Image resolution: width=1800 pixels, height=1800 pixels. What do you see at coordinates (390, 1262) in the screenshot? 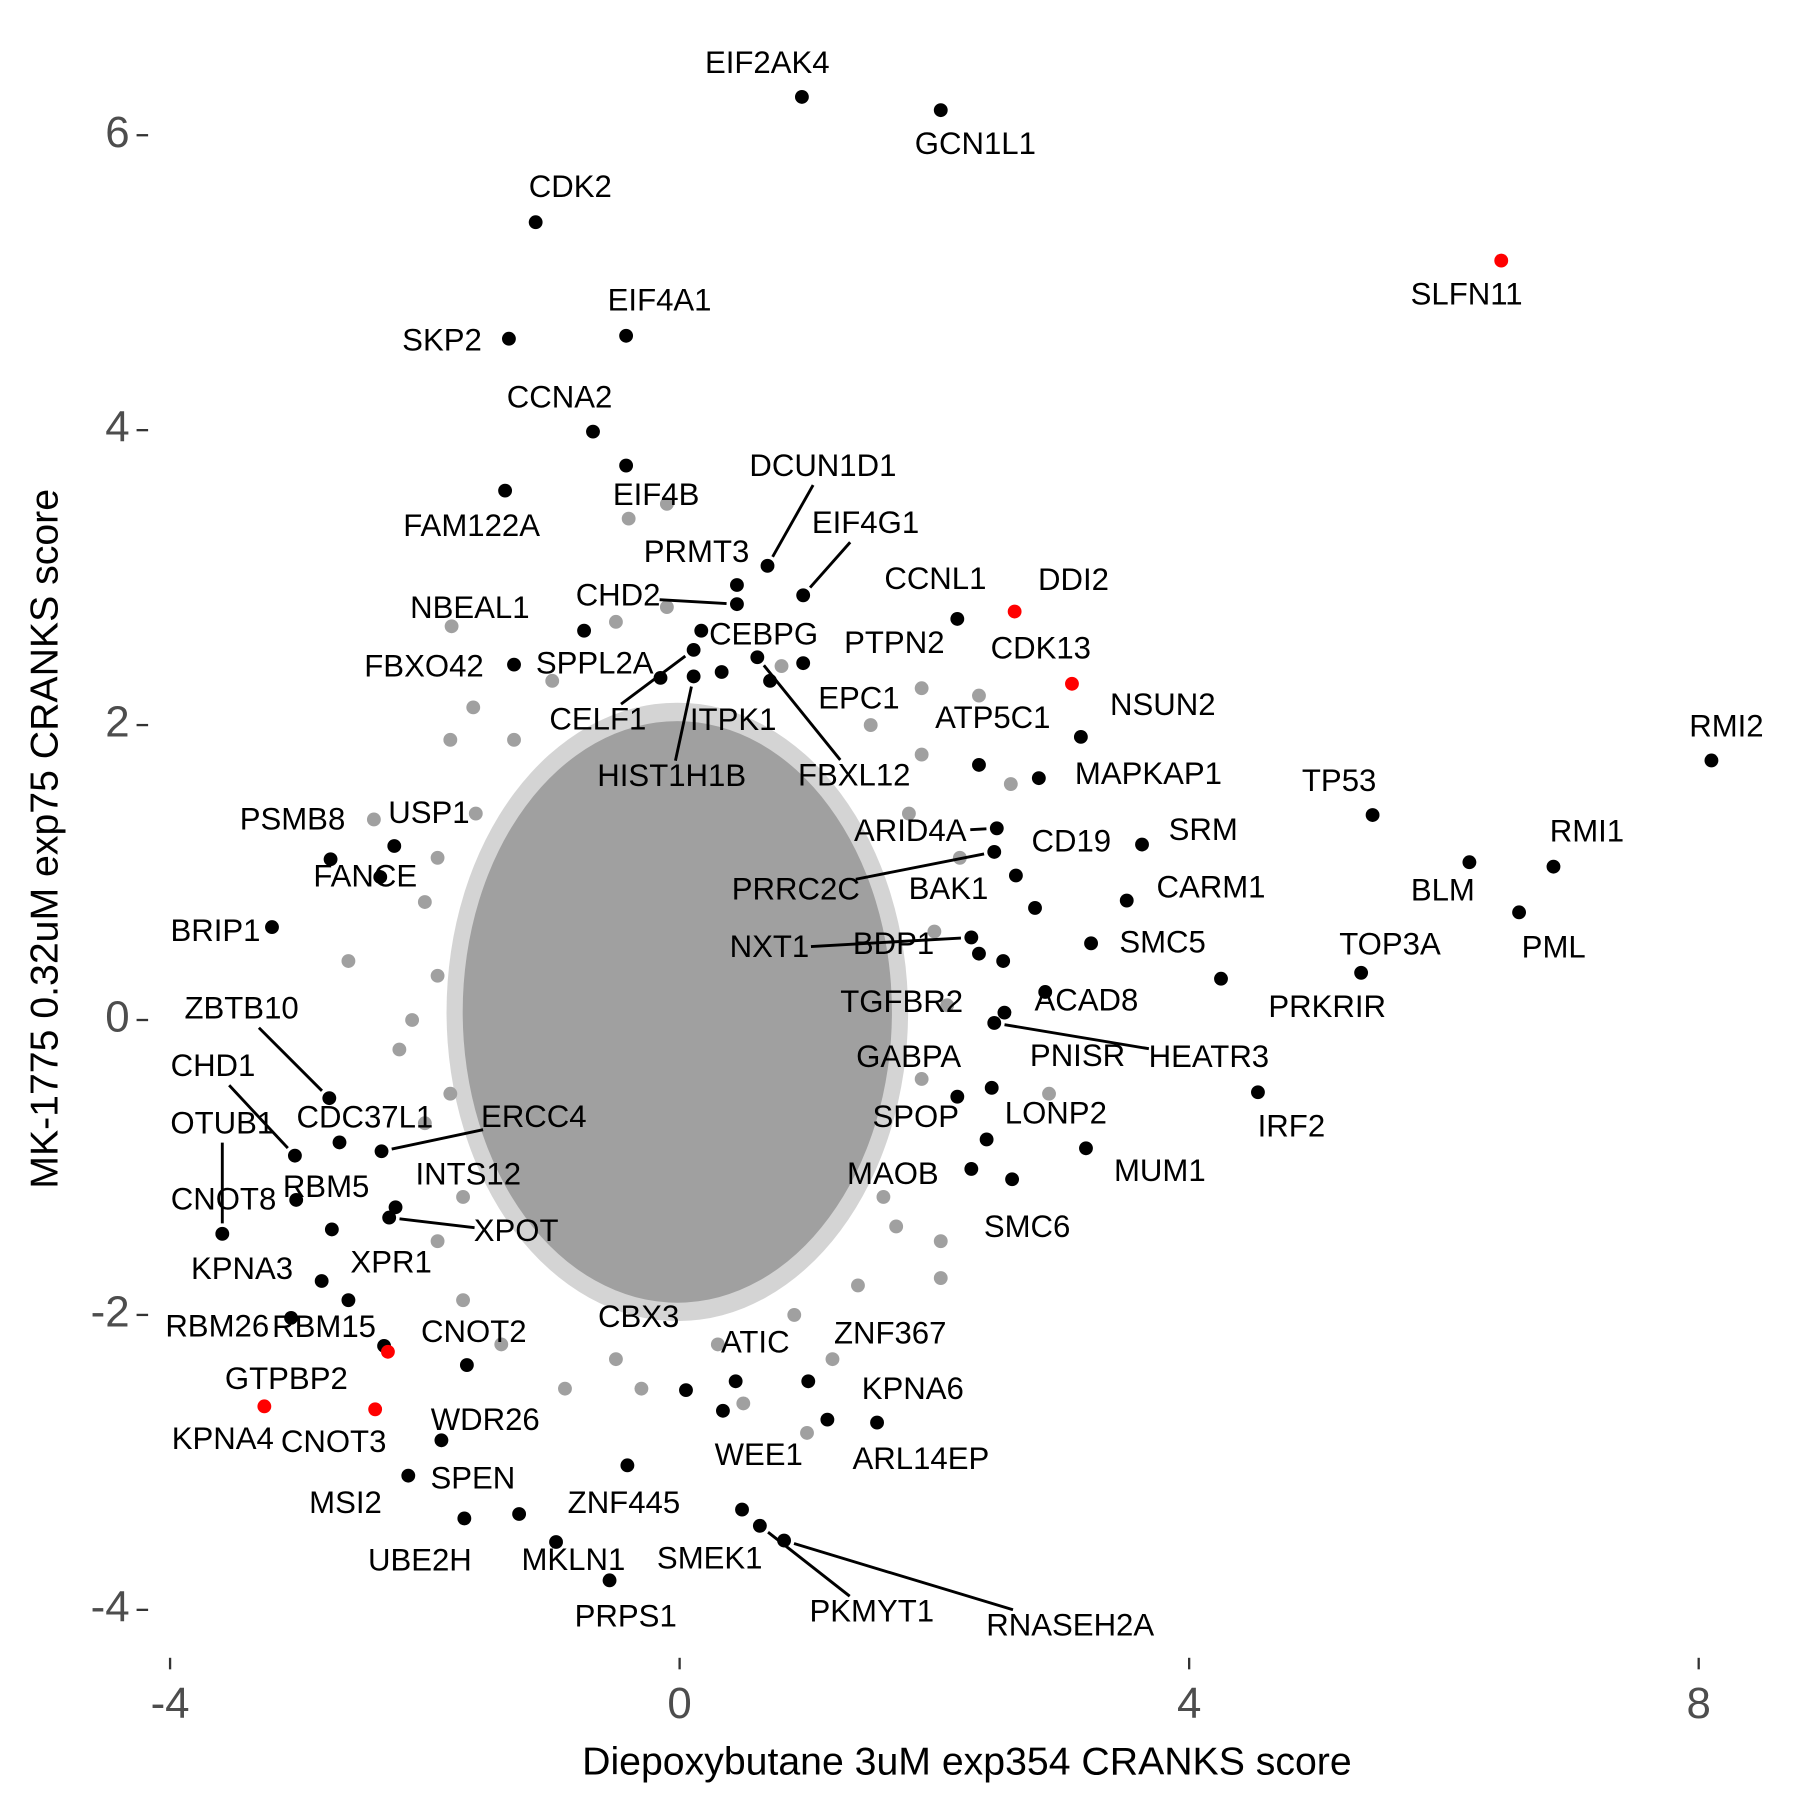
I see `point-label: XPR1` at bounding box center [390, 1262].